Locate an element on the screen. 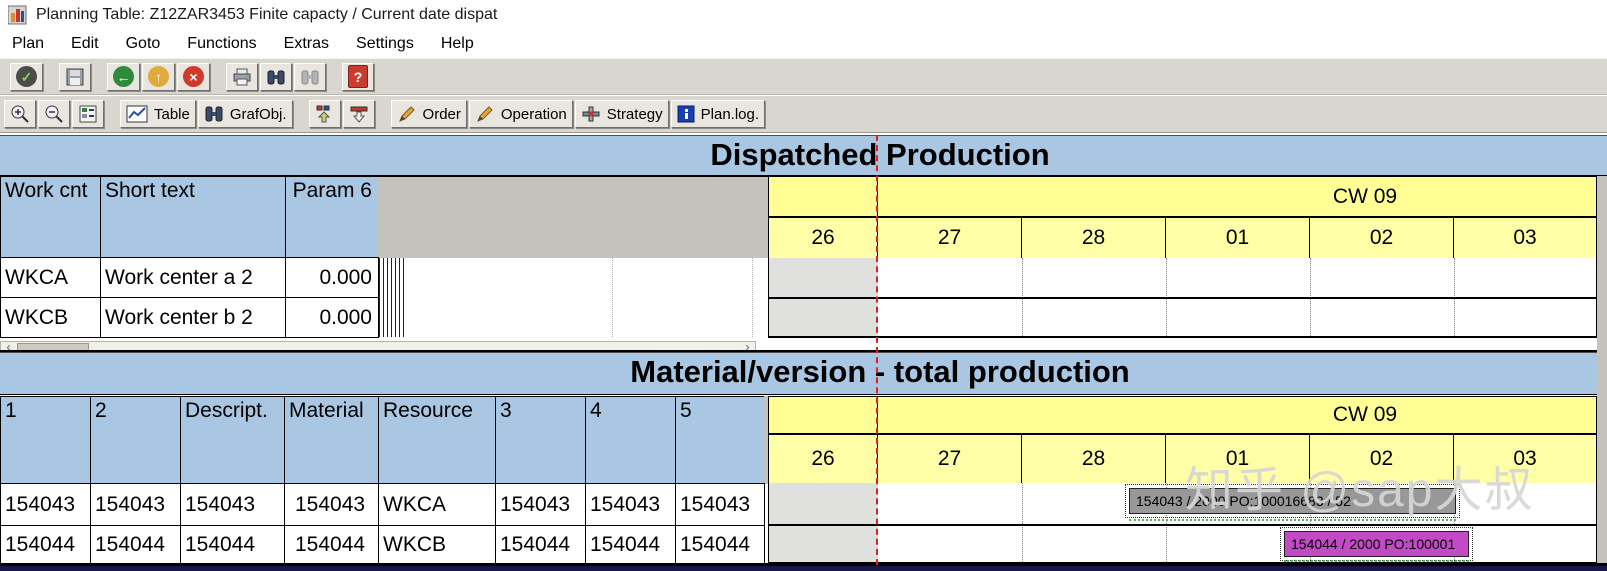 This screenshot has height=571, width=1607. cancel-button: × is located at coordinates (193, 76).